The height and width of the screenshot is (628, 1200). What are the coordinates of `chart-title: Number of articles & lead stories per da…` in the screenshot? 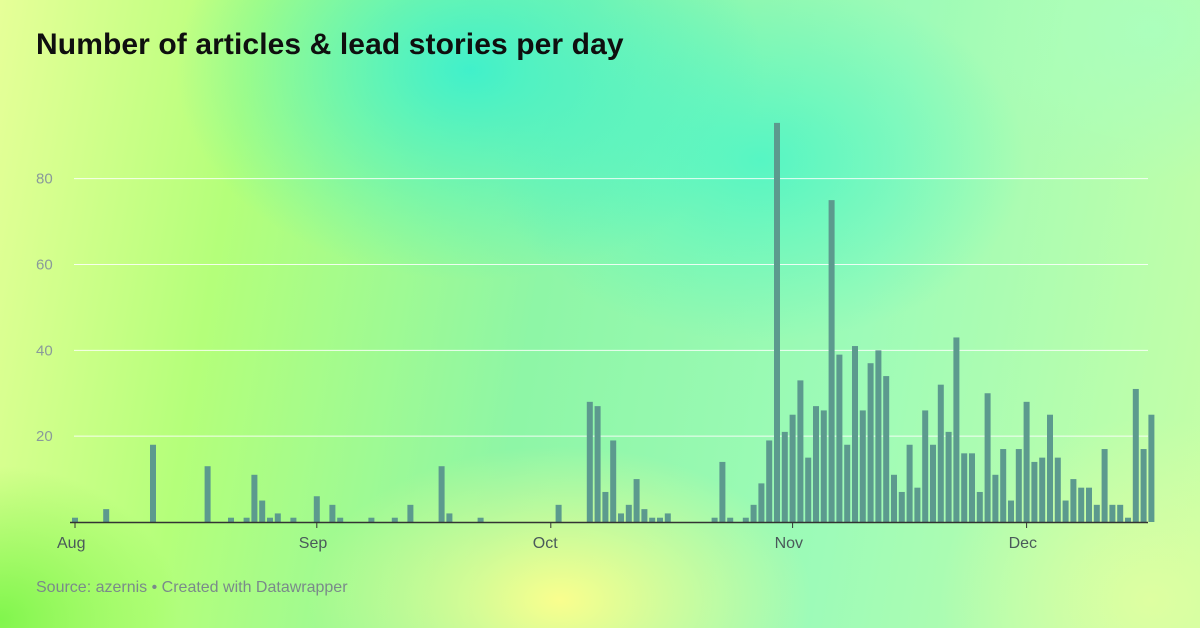 It's located at (330, 44).